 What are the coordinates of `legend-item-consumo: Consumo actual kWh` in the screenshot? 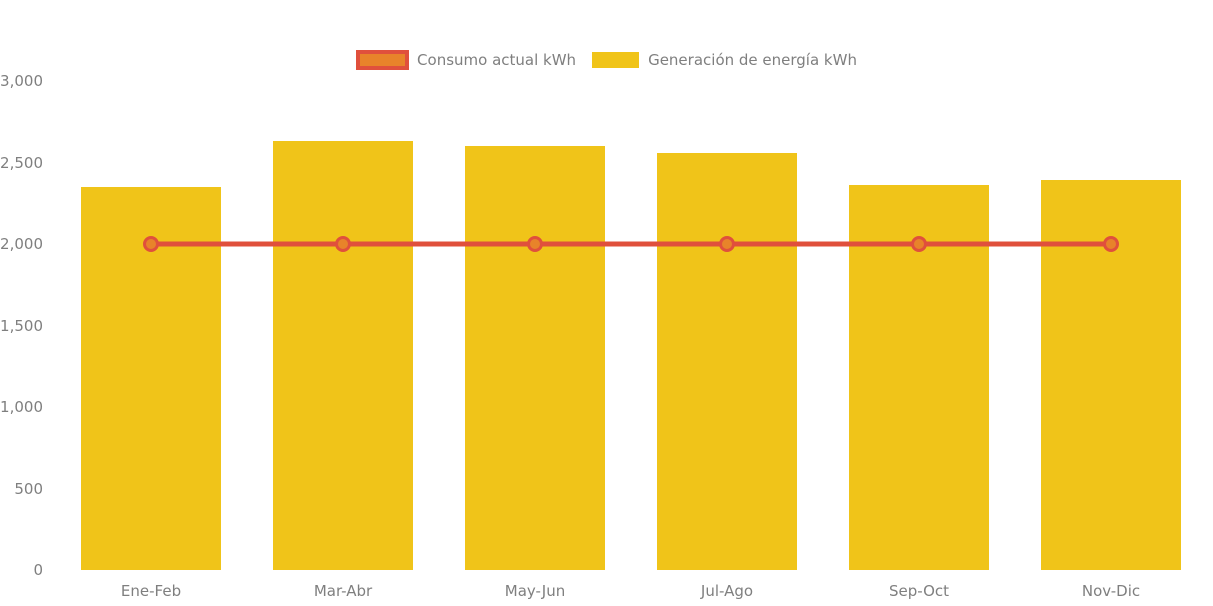 It's located at (466, 60).